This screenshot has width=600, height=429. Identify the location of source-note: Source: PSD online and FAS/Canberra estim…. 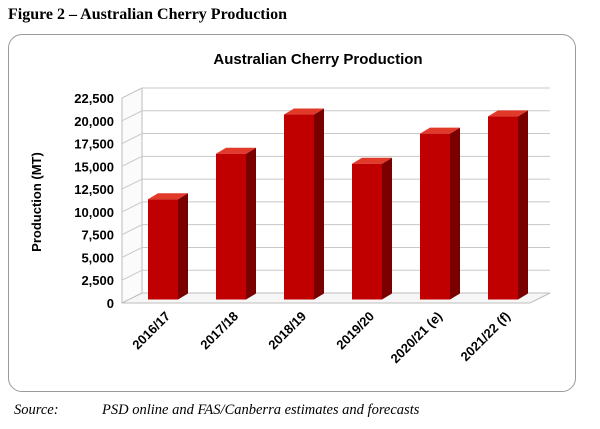
(216, 410).